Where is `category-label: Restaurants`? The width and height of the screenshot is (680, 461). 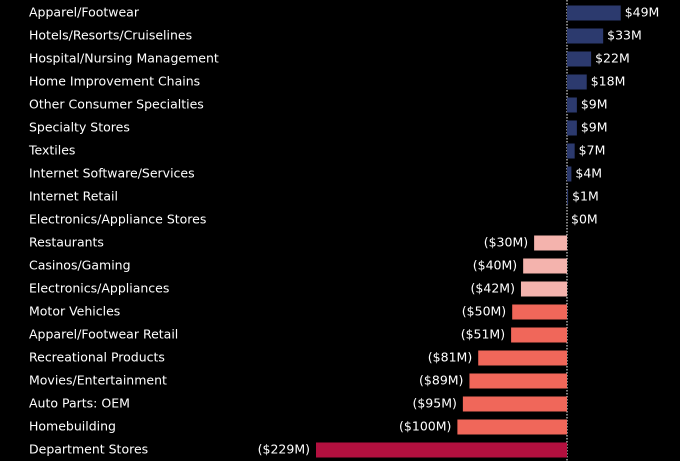
category-label: Restaurants is located at coordinates (66, 242).